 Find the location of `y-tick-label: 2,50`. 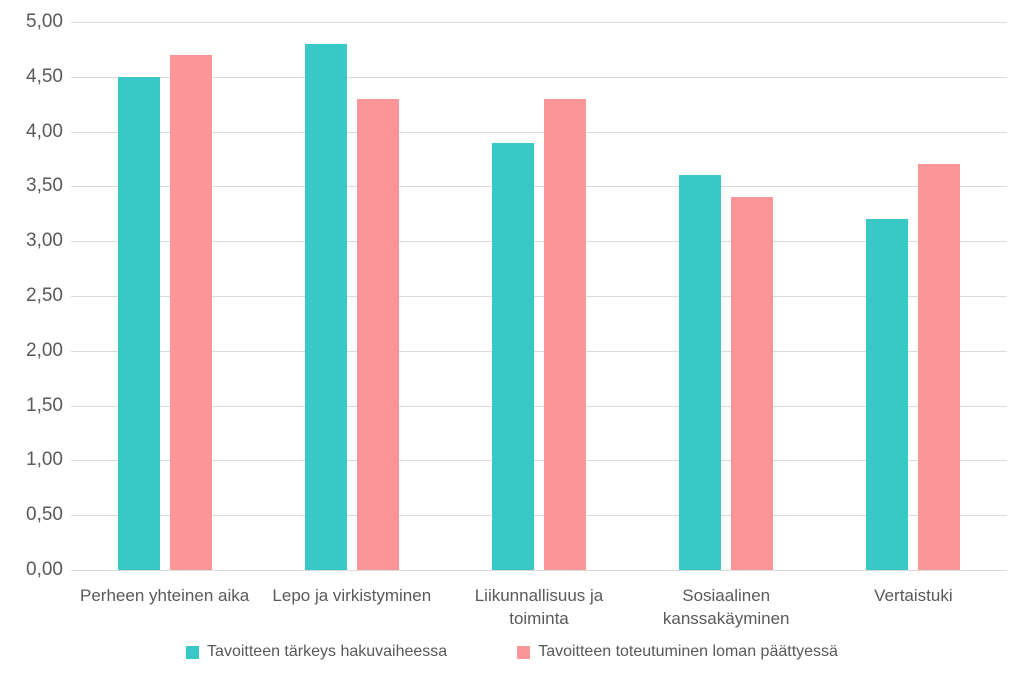

y-tick-label: 2,50 is located at coordinates (44, 295).